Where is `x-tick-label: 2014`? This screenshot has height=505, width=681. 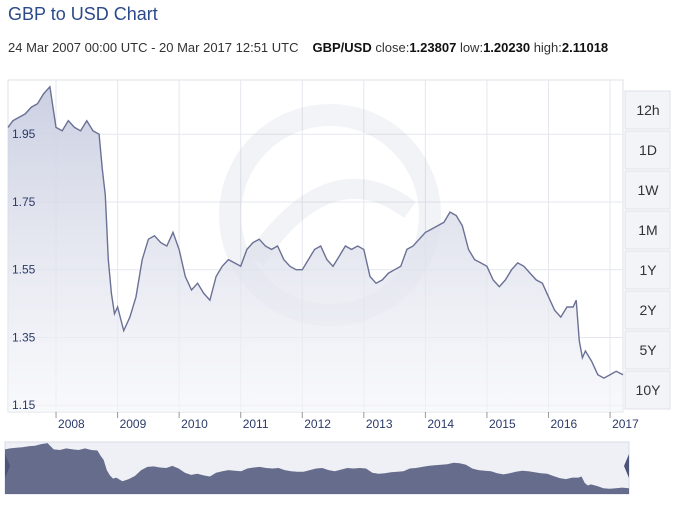 x-tick-label: 2014 is located at coordinates (440, 424).